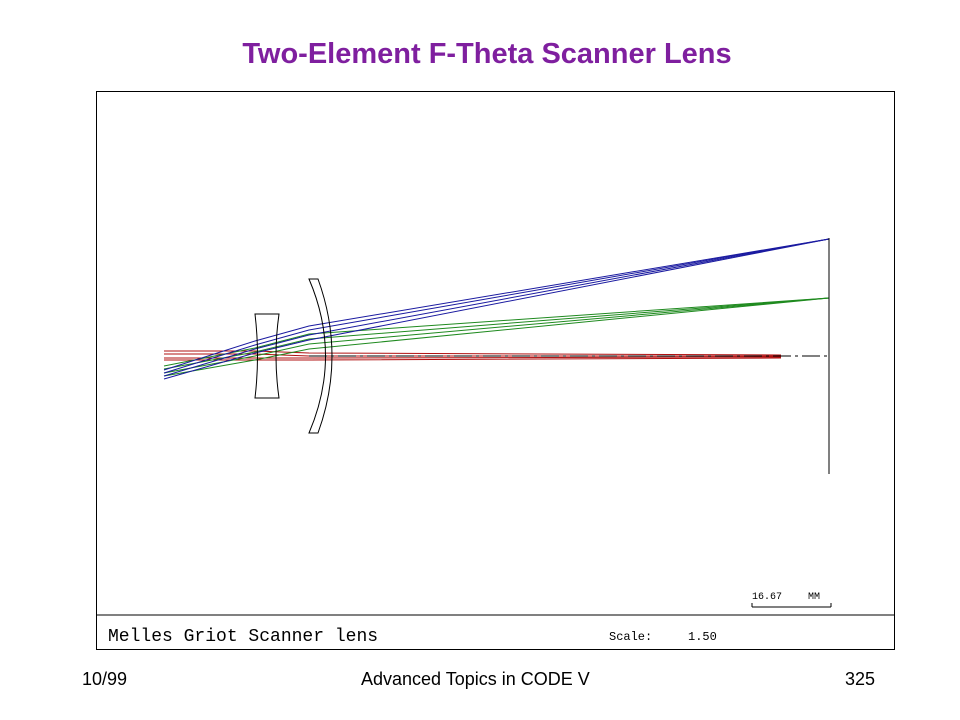 The height and width of the screenshot is (720, 960). I want to click on ray-bundle-full-field, so click(496, 309).